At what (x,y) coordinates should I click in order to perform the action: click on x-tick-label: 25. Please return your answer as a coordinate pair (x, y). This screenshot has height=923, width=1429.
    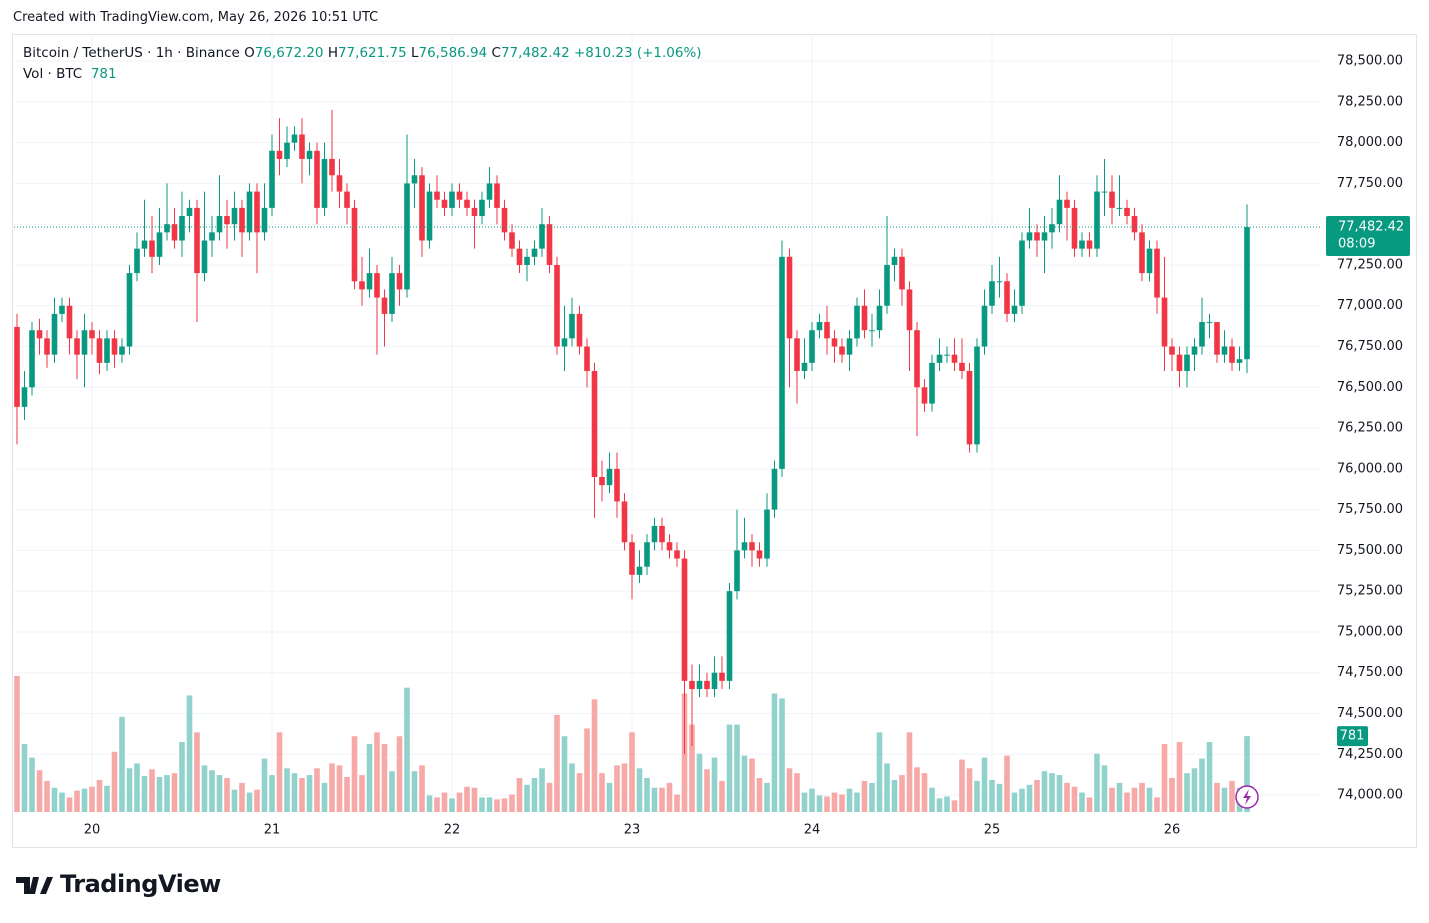
    Looking at the image, I should click on (992, 830).